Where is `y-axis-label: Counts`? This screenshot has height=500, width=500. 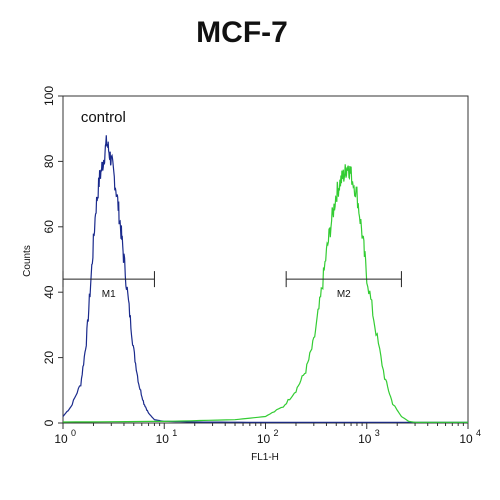
y-axis-label: Counts is located at coordinates (27, 261).